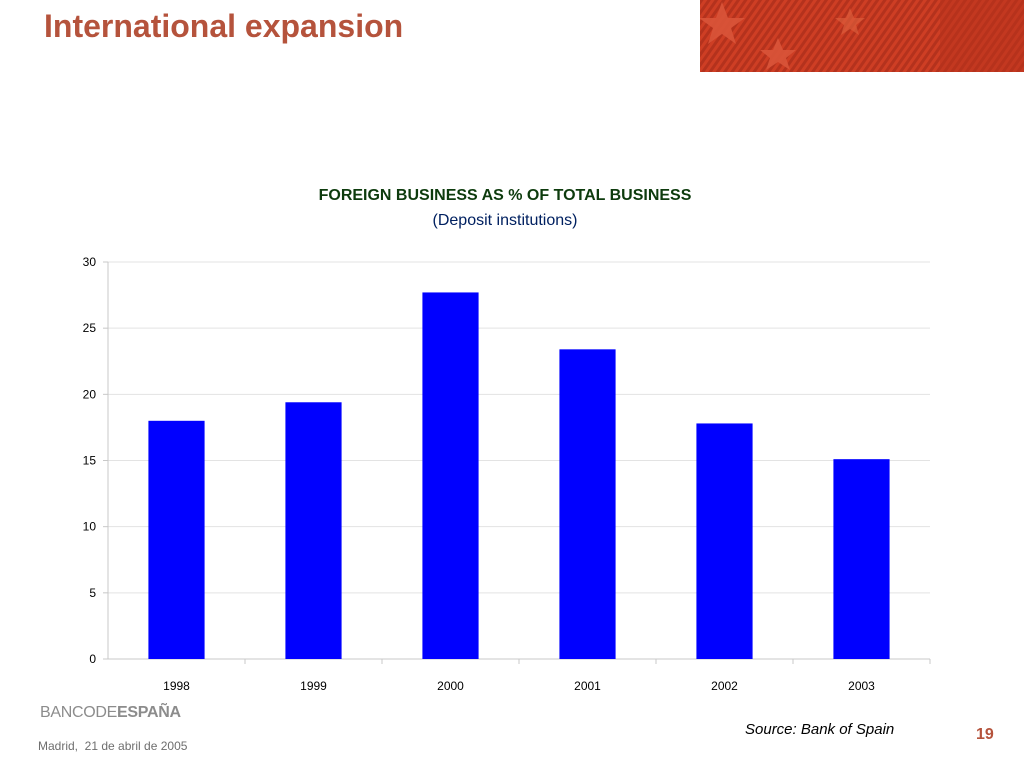 The width and height of the screenshot is (1024, 768). Describe the element at coordinates (176, 686) in the screenshot. I see `x-tick-label: 1998` at that location.